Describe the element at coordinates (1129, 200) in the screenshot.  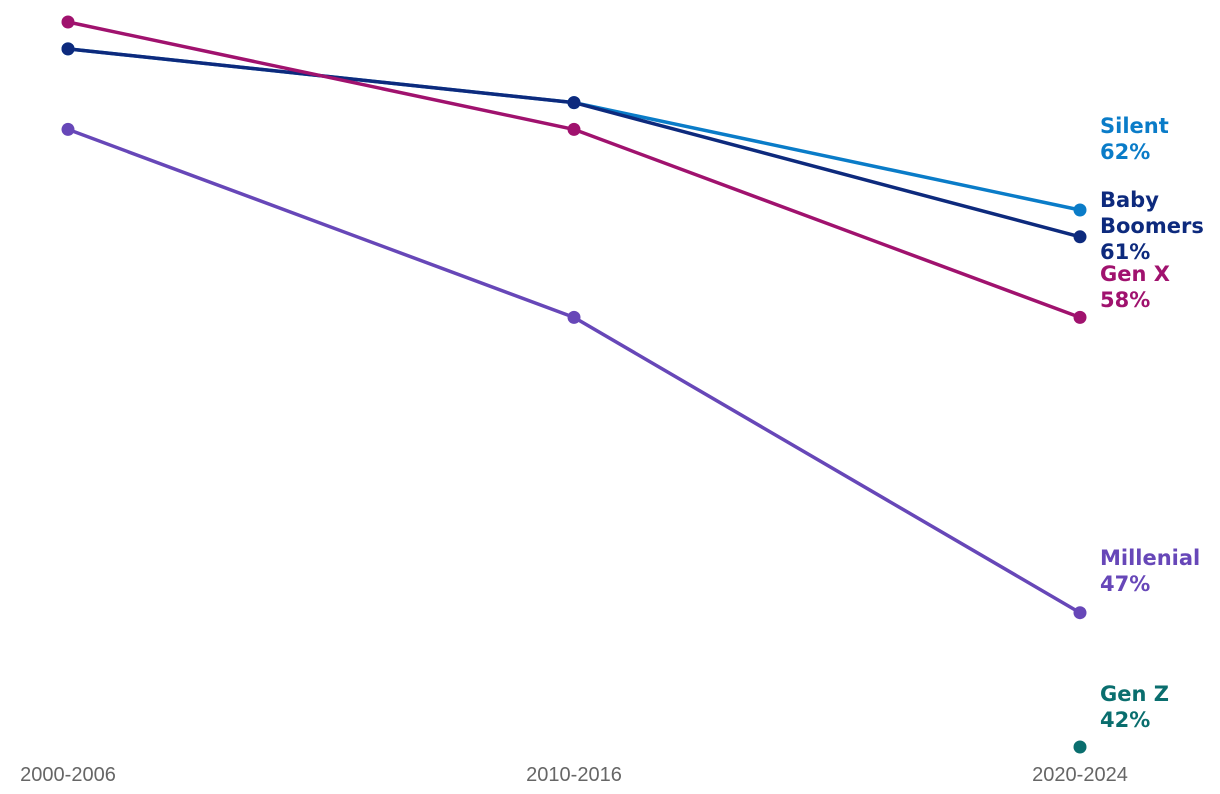
I see `baby-boomers-name-label: Baby` at that location.